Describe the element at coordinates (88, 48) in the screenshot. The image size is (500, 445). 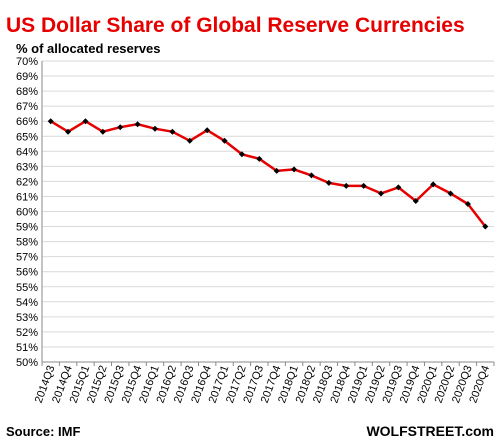
I see `chart-subtitle: % of allocated reserves` at that location.